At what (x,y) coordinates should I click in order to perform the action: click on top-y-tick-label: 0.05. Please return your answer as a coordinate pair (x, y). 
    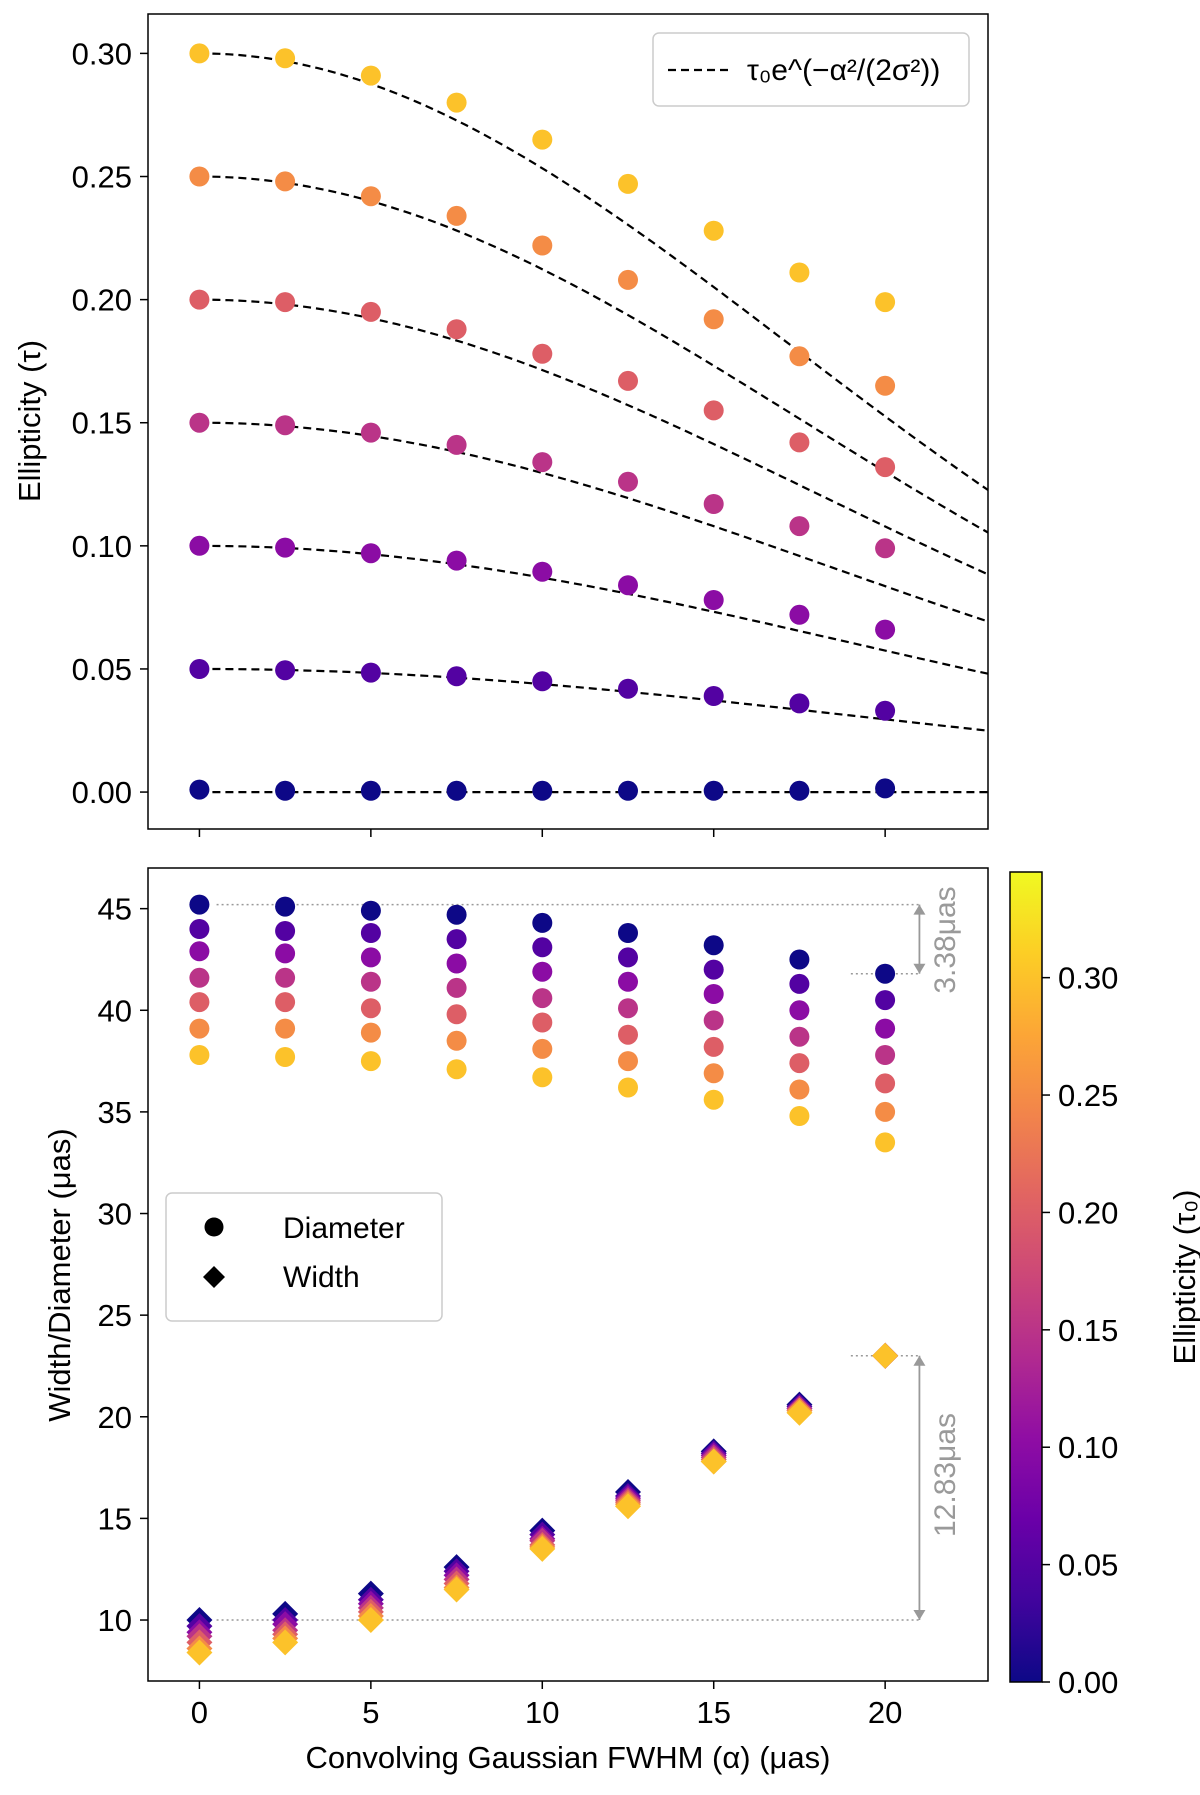
    Looking at the image, I should click on (102, 669).